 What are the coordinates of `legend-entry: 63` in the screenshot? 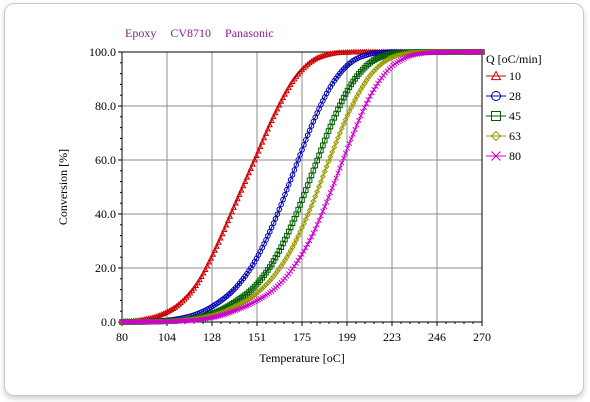 It's located at (503, 136).